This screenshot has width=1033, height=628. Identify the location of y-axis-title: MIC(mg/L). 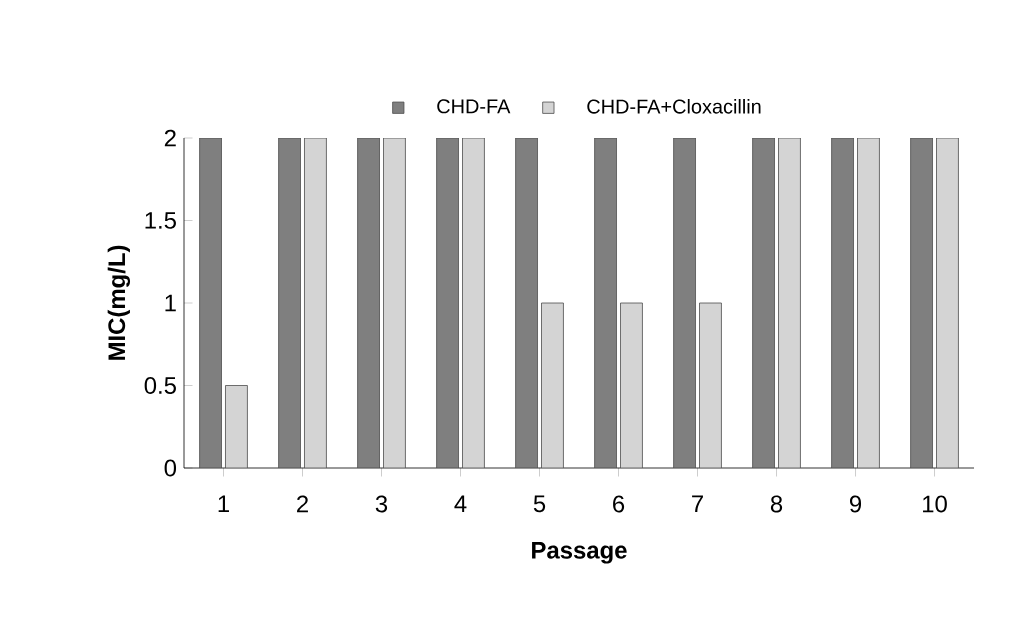
(119, 302).